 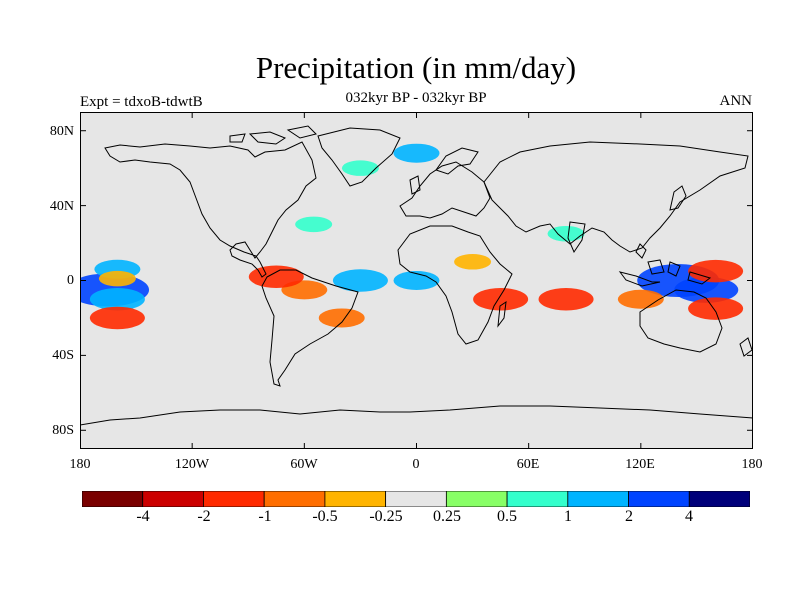 I want to click on coastline-maritime-continent, so click(x=665, y=265).